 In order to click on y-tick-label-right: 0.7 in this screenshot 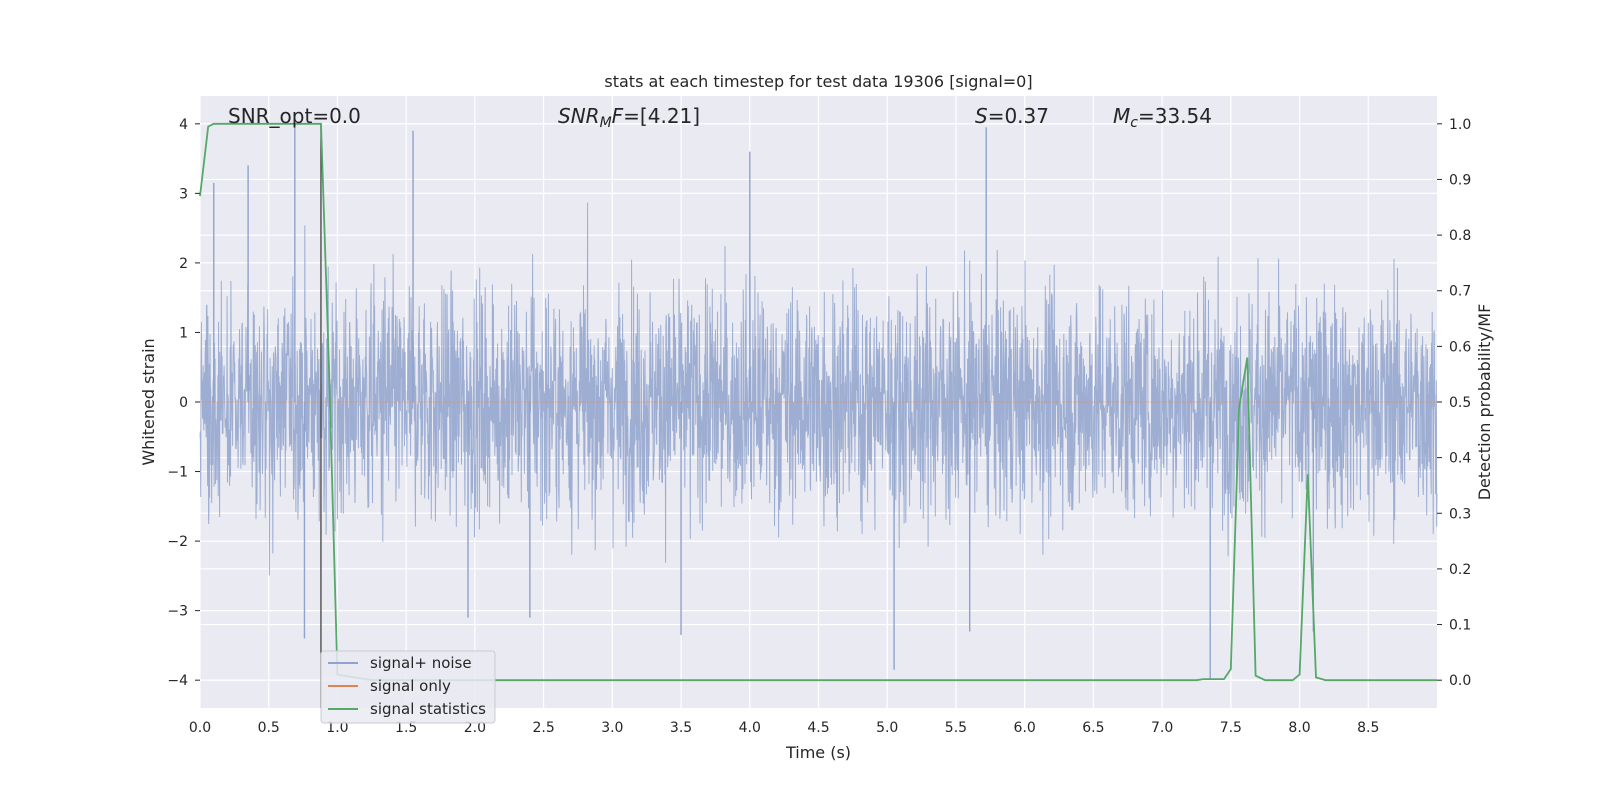, I will do `click(1460, 292)`.